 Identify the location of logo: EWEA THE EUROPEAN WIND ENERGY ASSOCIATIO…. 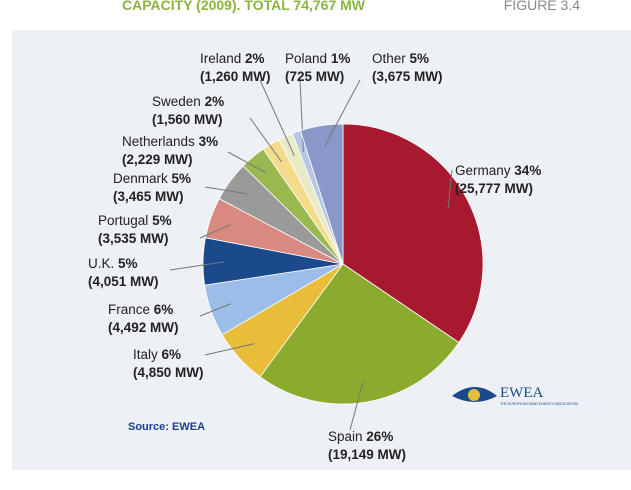
(515, 395).